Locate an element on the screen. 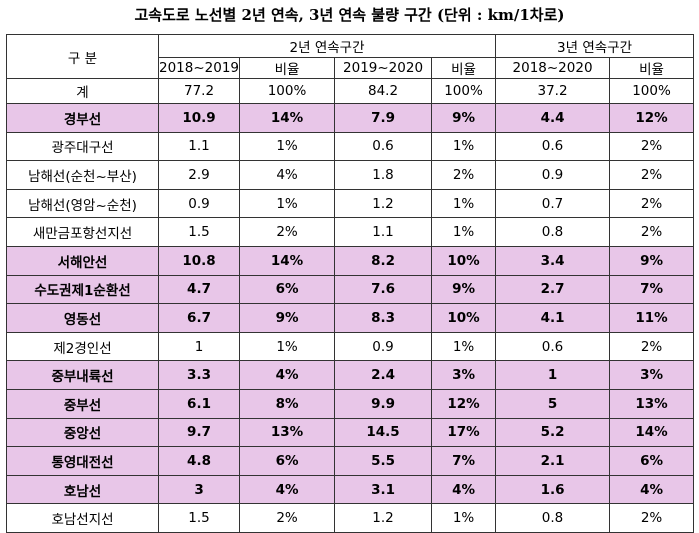 This screenshot has width=699, height=533. table-row: 광주대구선 1.1 1% 0.6 1% 0.6 2% is located at coordinates (350, 146).